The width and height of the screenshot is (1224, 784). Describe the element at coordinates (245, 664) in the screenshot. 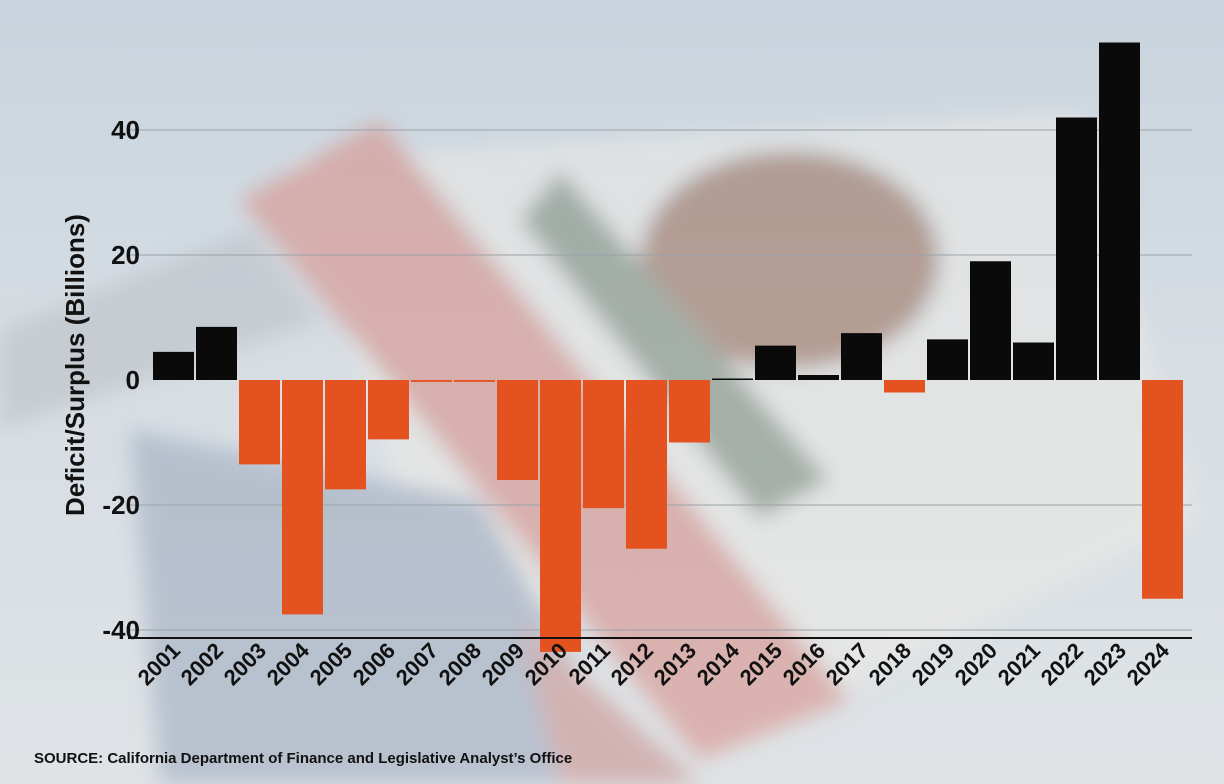

I see `x-tick-label: 2003` at that location.